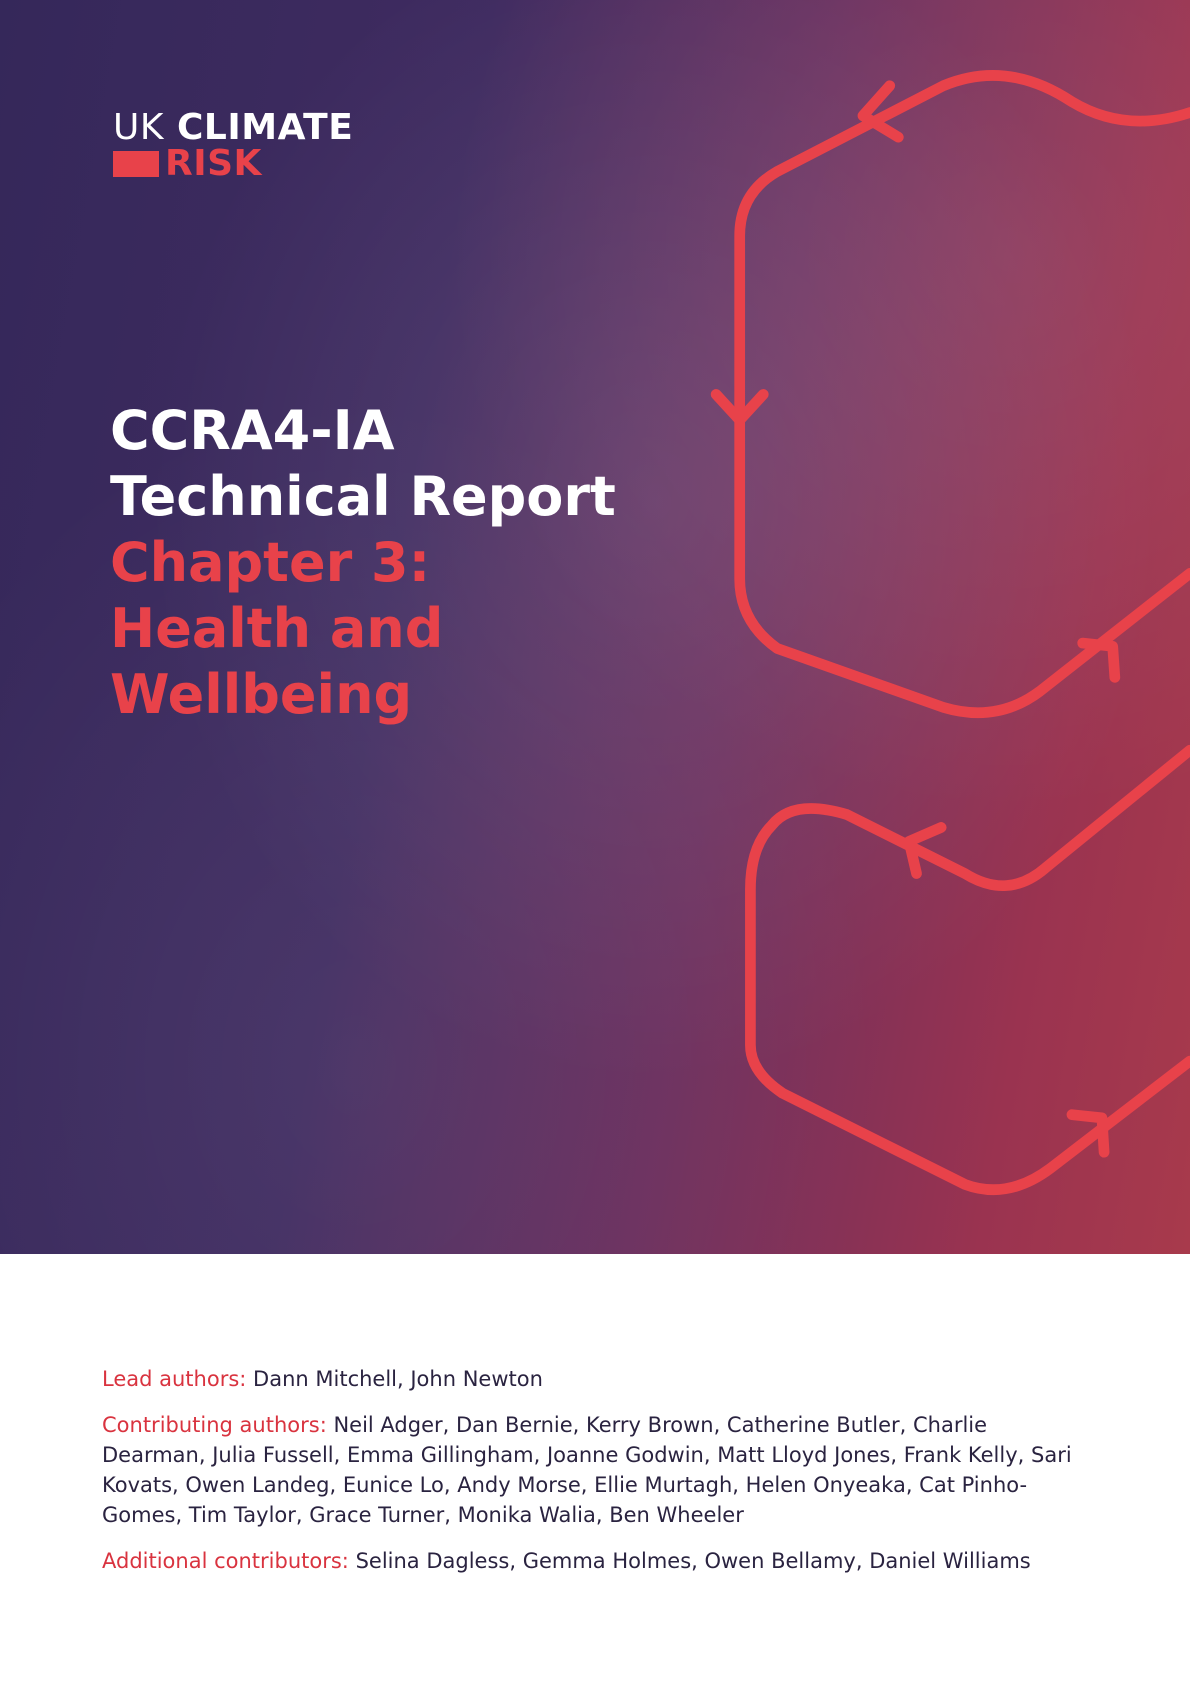 The width and height of the screenshot is (1190, 1682). Describe the element at coordinates (265, 127) in the screenshot. I see `logo-text: CLIMATE` at that location.